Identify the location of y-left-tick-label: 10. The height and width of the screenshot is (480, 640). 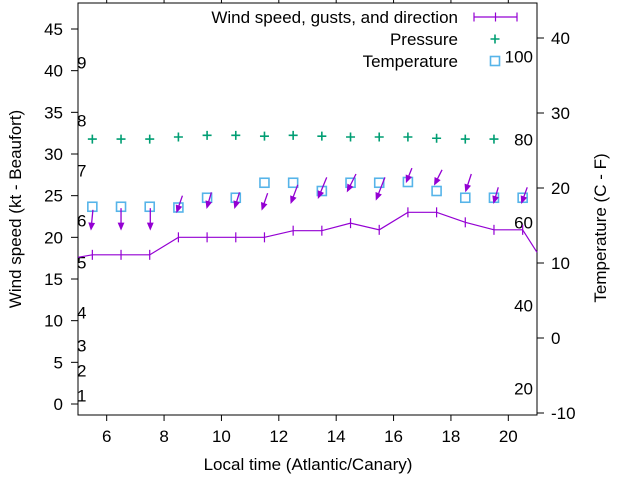
(53, 321).